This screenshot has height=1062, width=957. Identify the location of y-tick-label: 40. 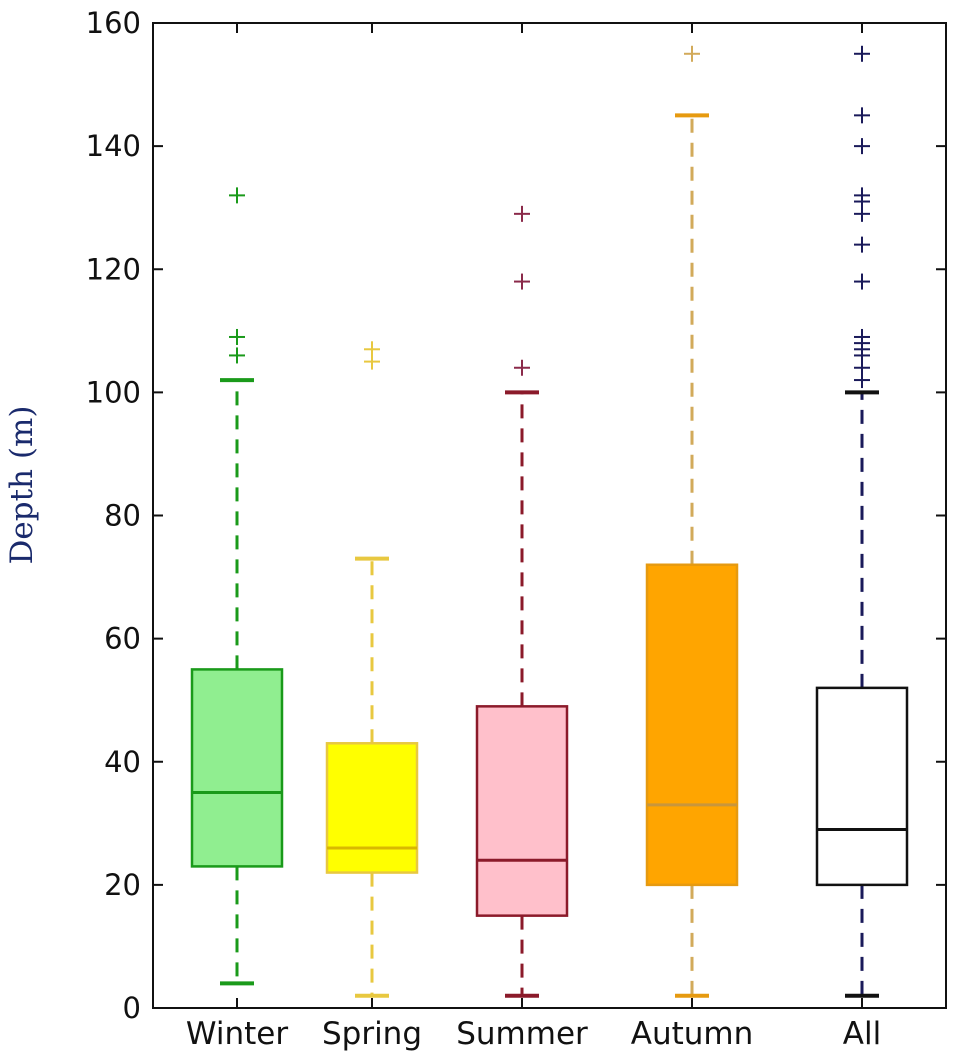
(122, 762).